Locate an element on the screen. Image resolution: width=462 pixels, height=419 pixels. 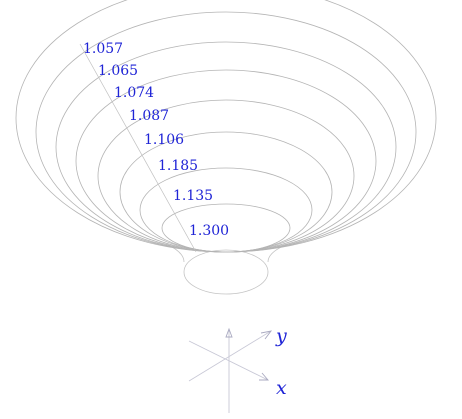
ring-label-5: 1.106 is located at coordinates (164, 140).